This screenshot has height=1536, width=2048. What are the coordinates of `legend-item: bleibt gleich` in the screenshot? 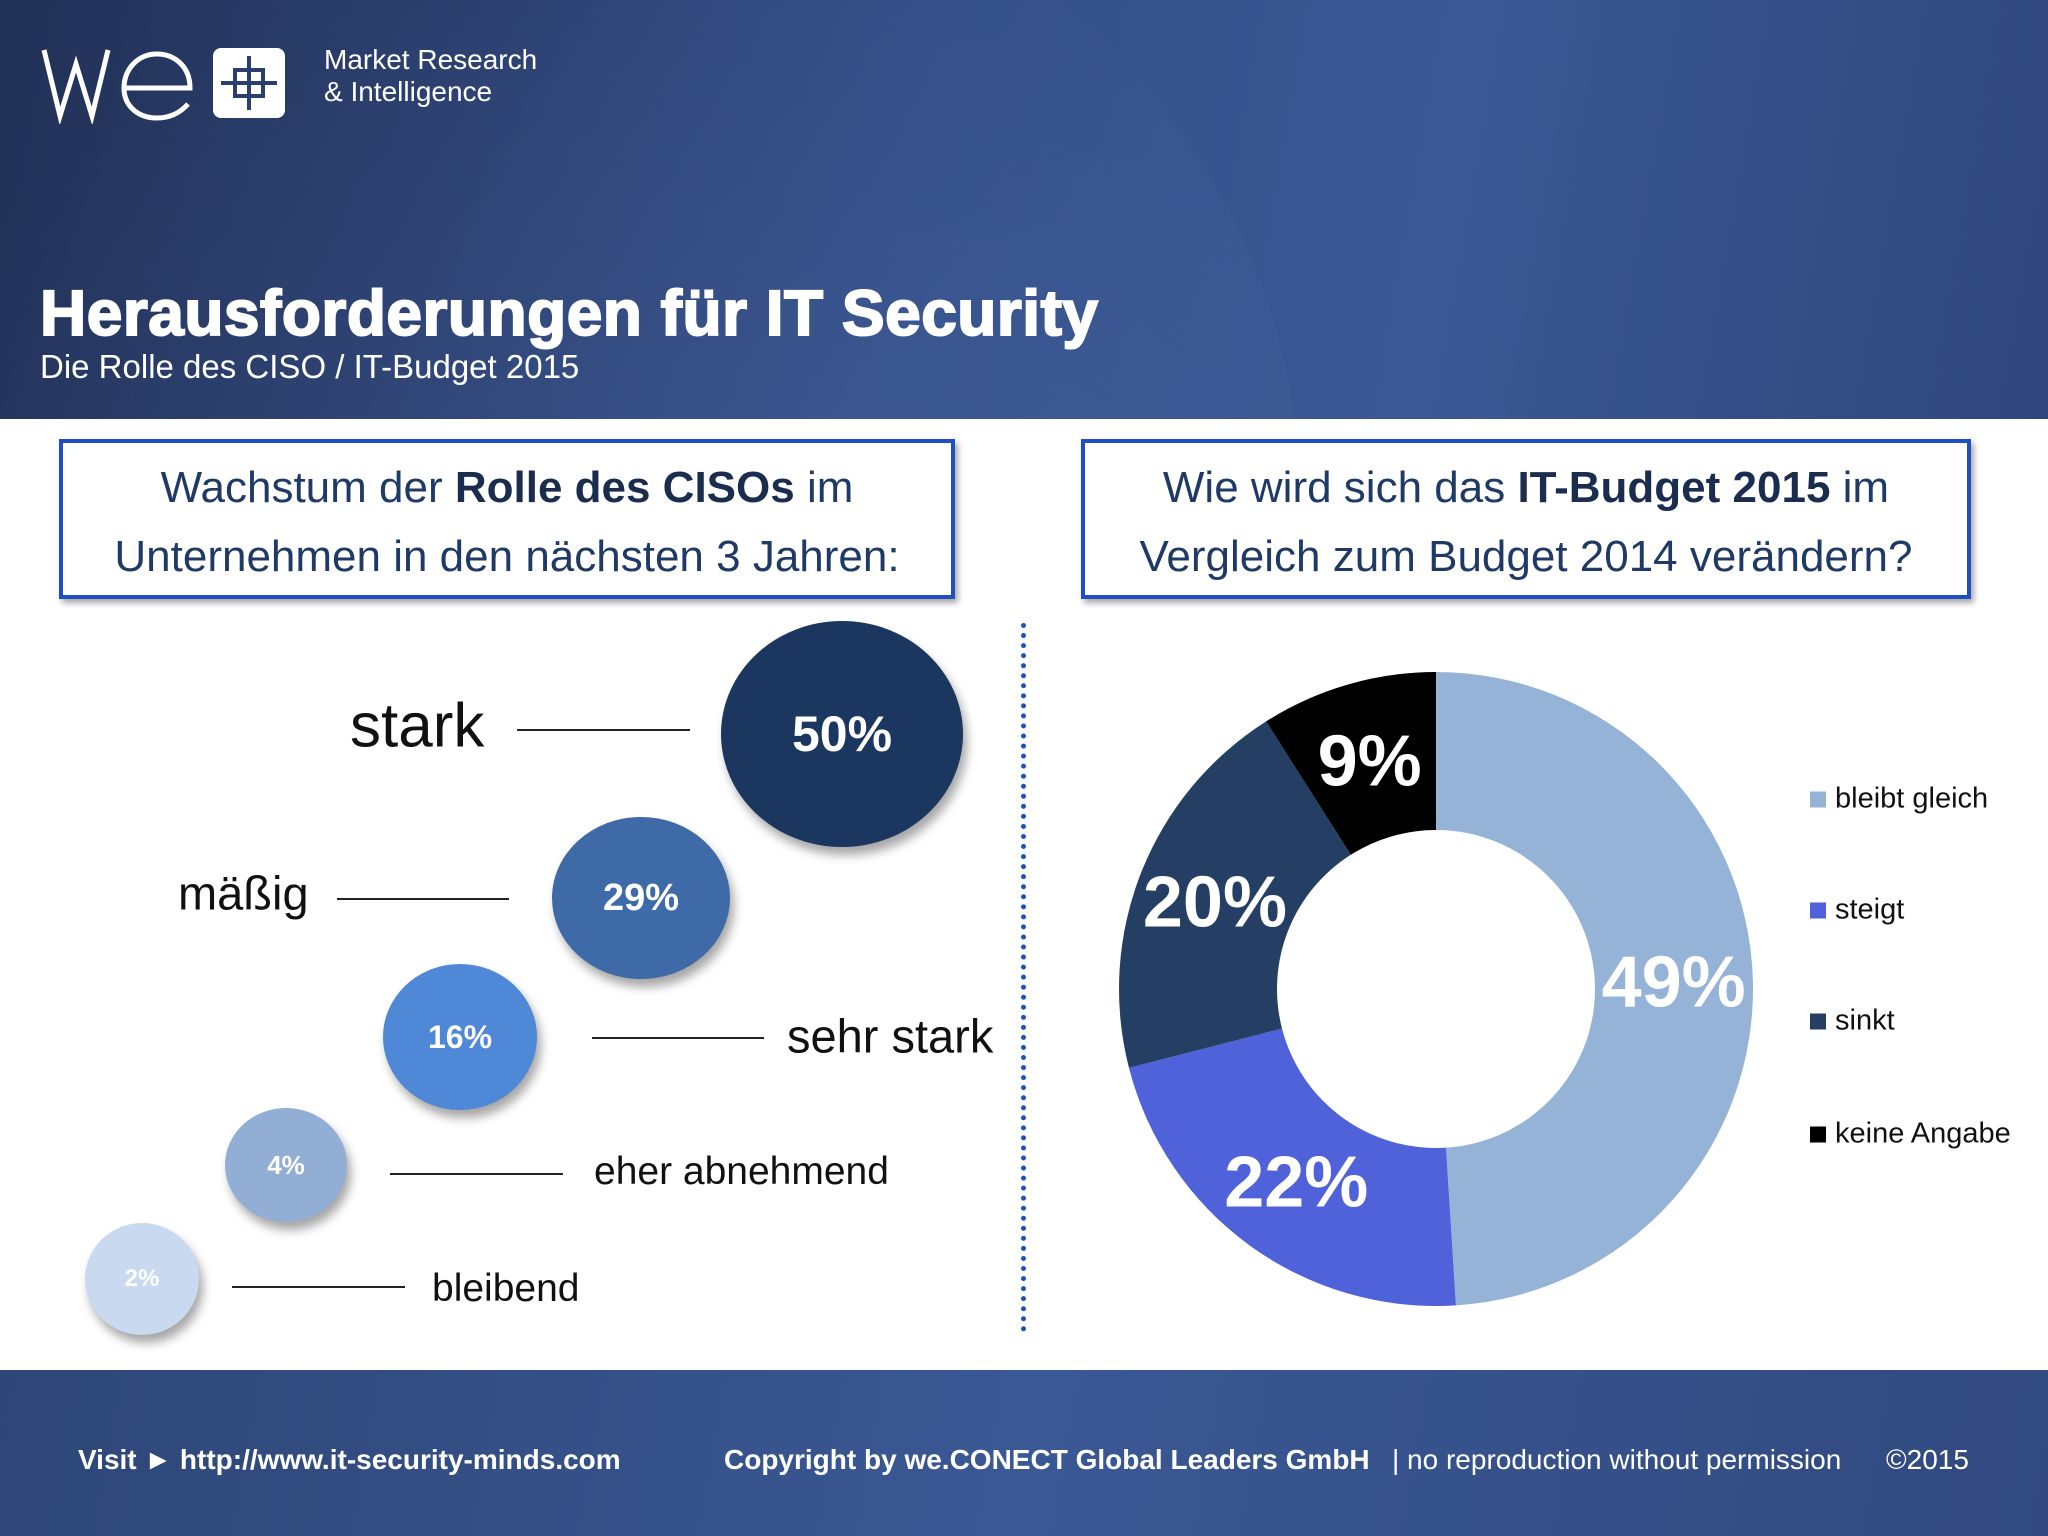 It's located at (1899, 799).